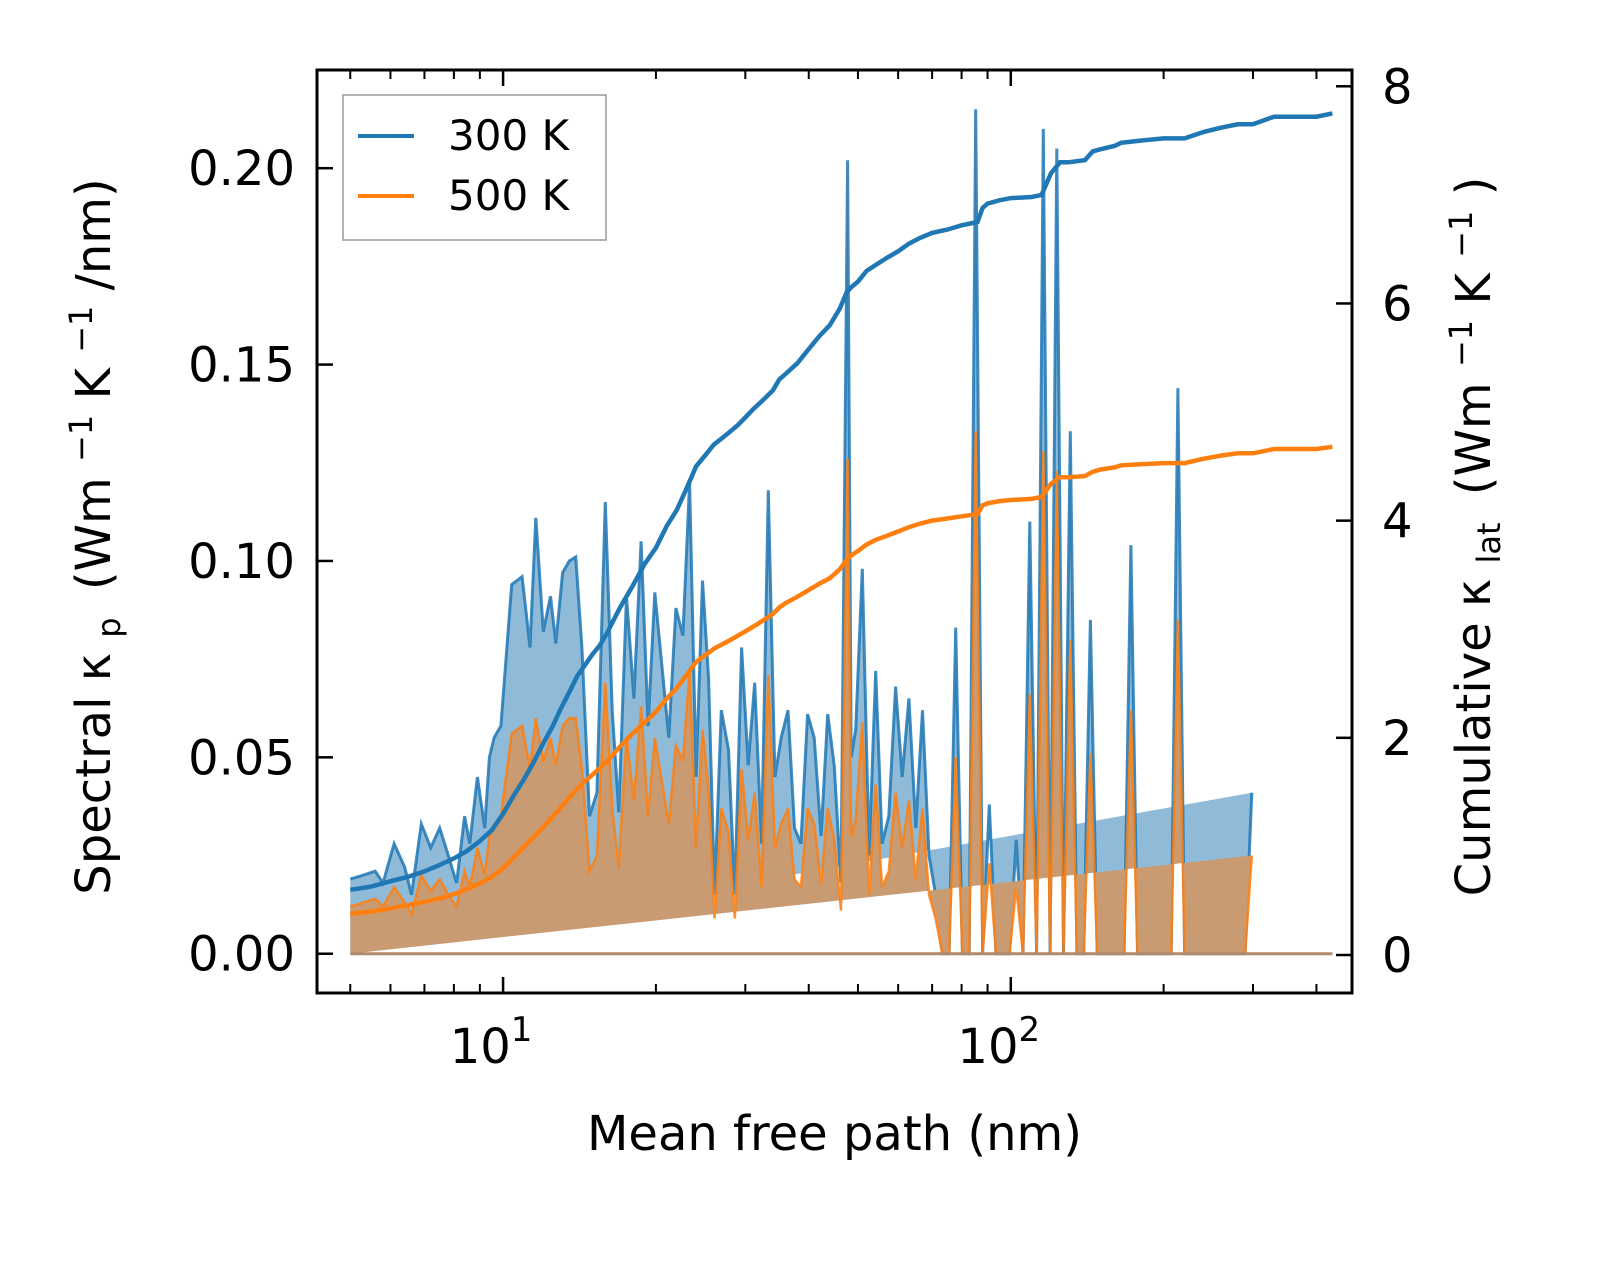 This screenshot has width=1623, height=1266. Describe the element at coordinates (1461, 234) in the screenshot. I see `y-right-label-superscript-2: −1` at that location.